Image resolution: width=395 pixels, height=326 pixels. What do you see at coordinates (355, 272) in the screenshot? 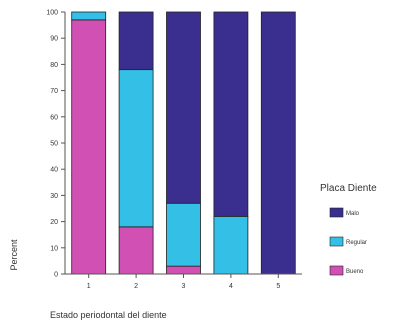
I see `legend-label-bueno: Bueno` at bounding box center [355, 272].